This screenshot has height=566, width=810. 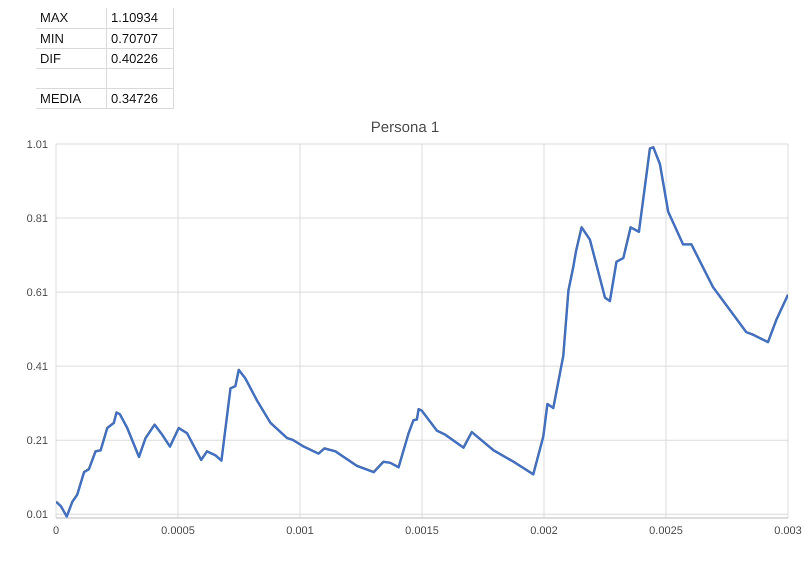 What do you see at coordinates (788, 530) in the screenshot?
I see `x-tick-label: 0.003` at bounding box center [788, 530].